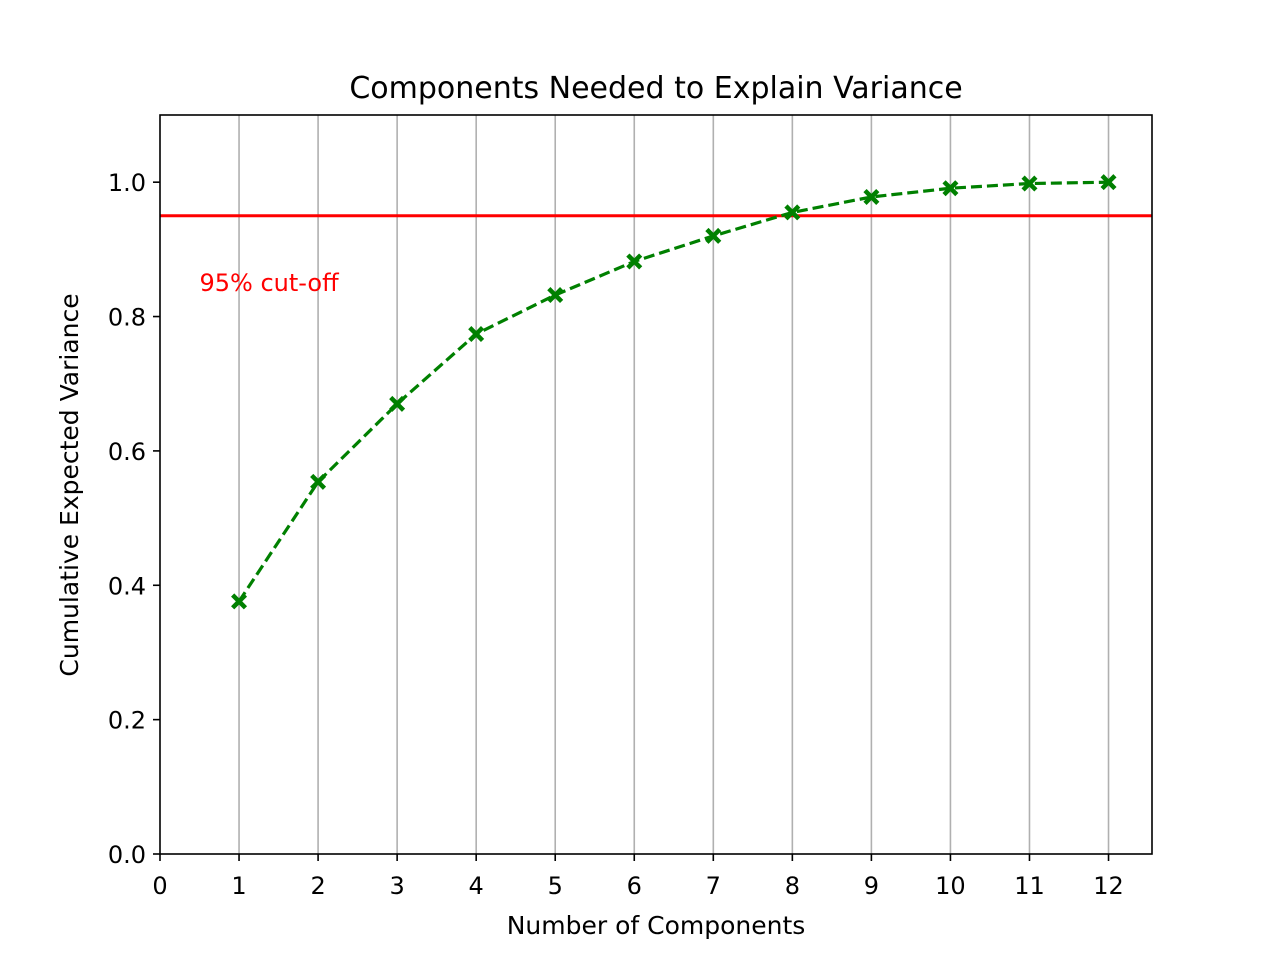 This screenshot has width=1280, height=960. I want to click on y-tick-label-0.2: 0.2, so click(127, 721).